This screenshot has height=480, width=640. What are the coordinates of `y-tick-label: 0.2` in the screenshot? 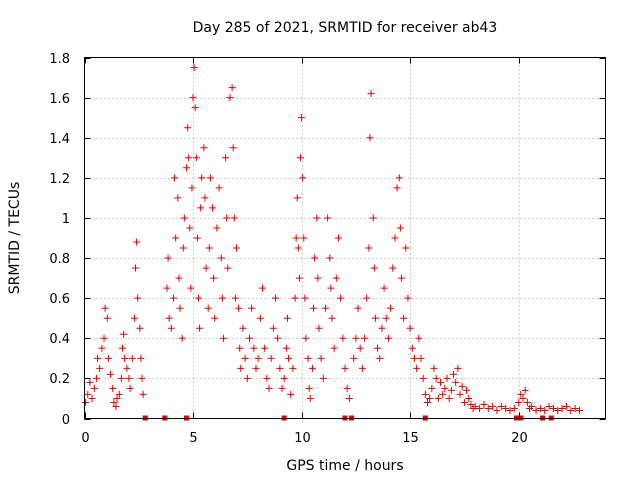 It's located at (59, 379).